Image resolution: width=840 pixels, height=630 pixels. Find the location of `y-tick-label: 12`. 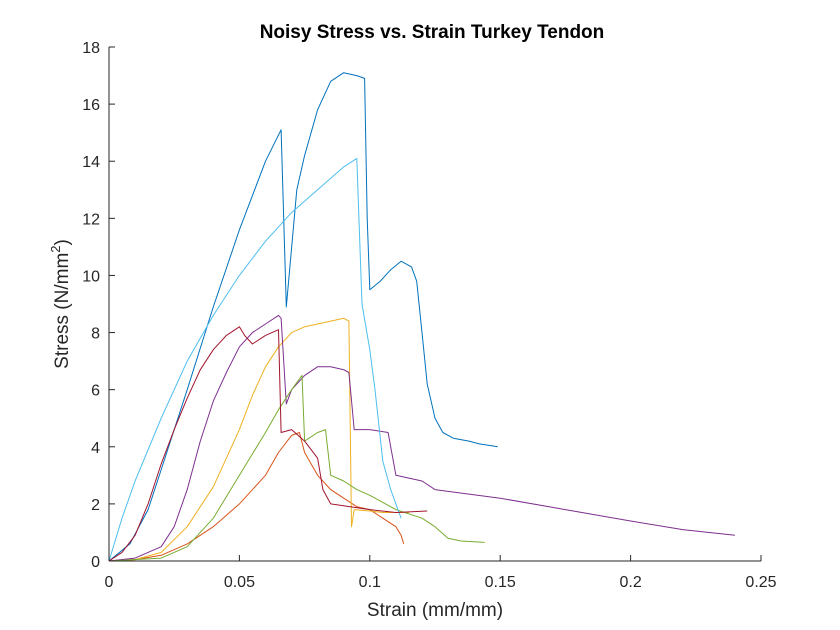

y-tick-label: 12 is located at coordinates (91, 219).